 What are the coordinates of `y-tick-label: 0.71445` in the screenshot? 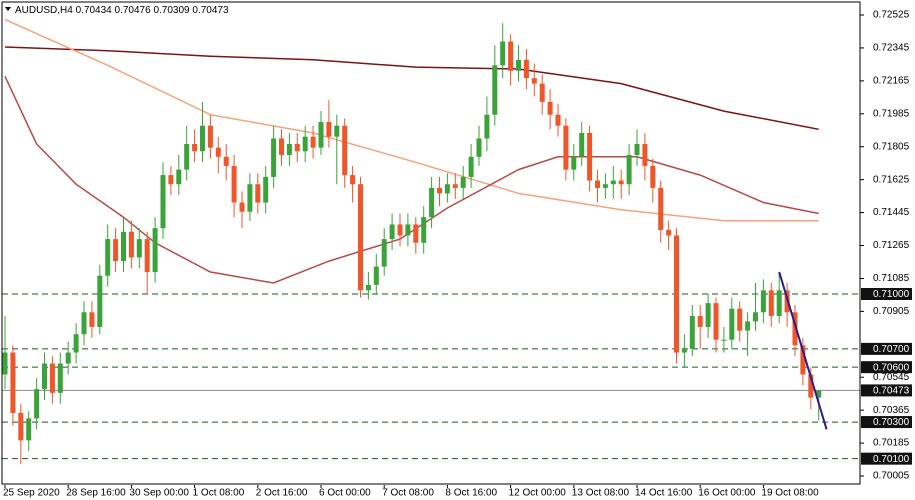 It's located at (891, 212).